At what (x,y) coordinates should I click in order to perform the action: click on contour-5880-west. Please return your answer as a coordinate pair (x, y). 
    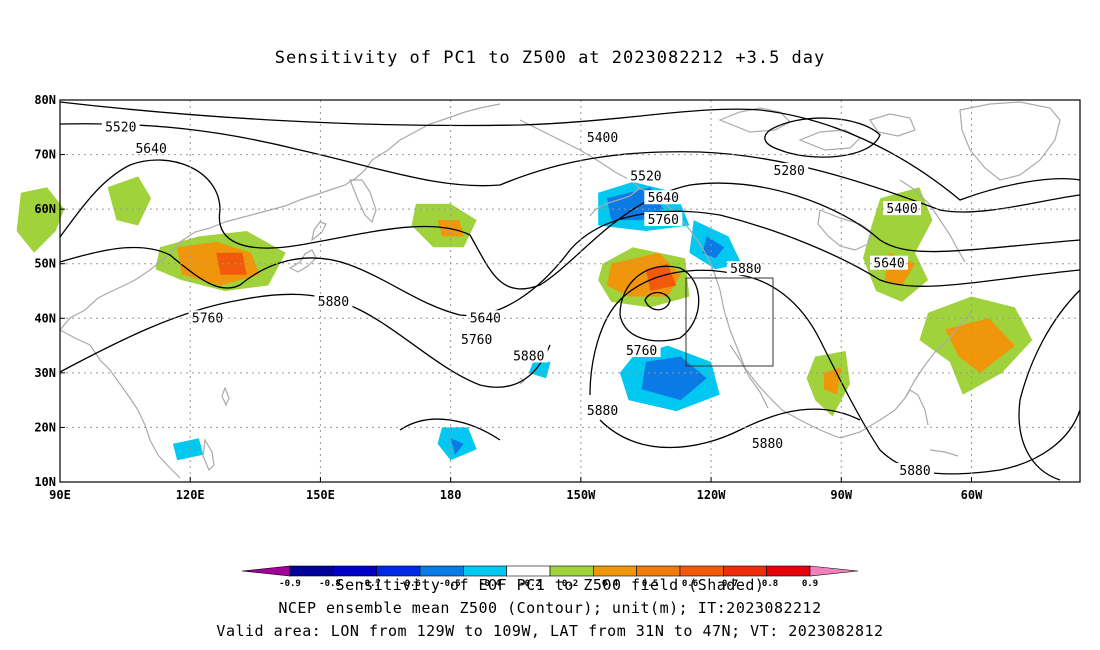
    Looking at the image, I should click on (305, 340).